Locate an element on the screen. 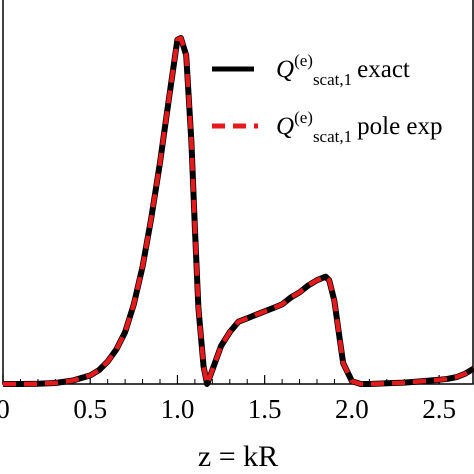  x-ticks: 0 0.5 1.0 1.5 2.0 2.5 is located at coordinates (228, 399).